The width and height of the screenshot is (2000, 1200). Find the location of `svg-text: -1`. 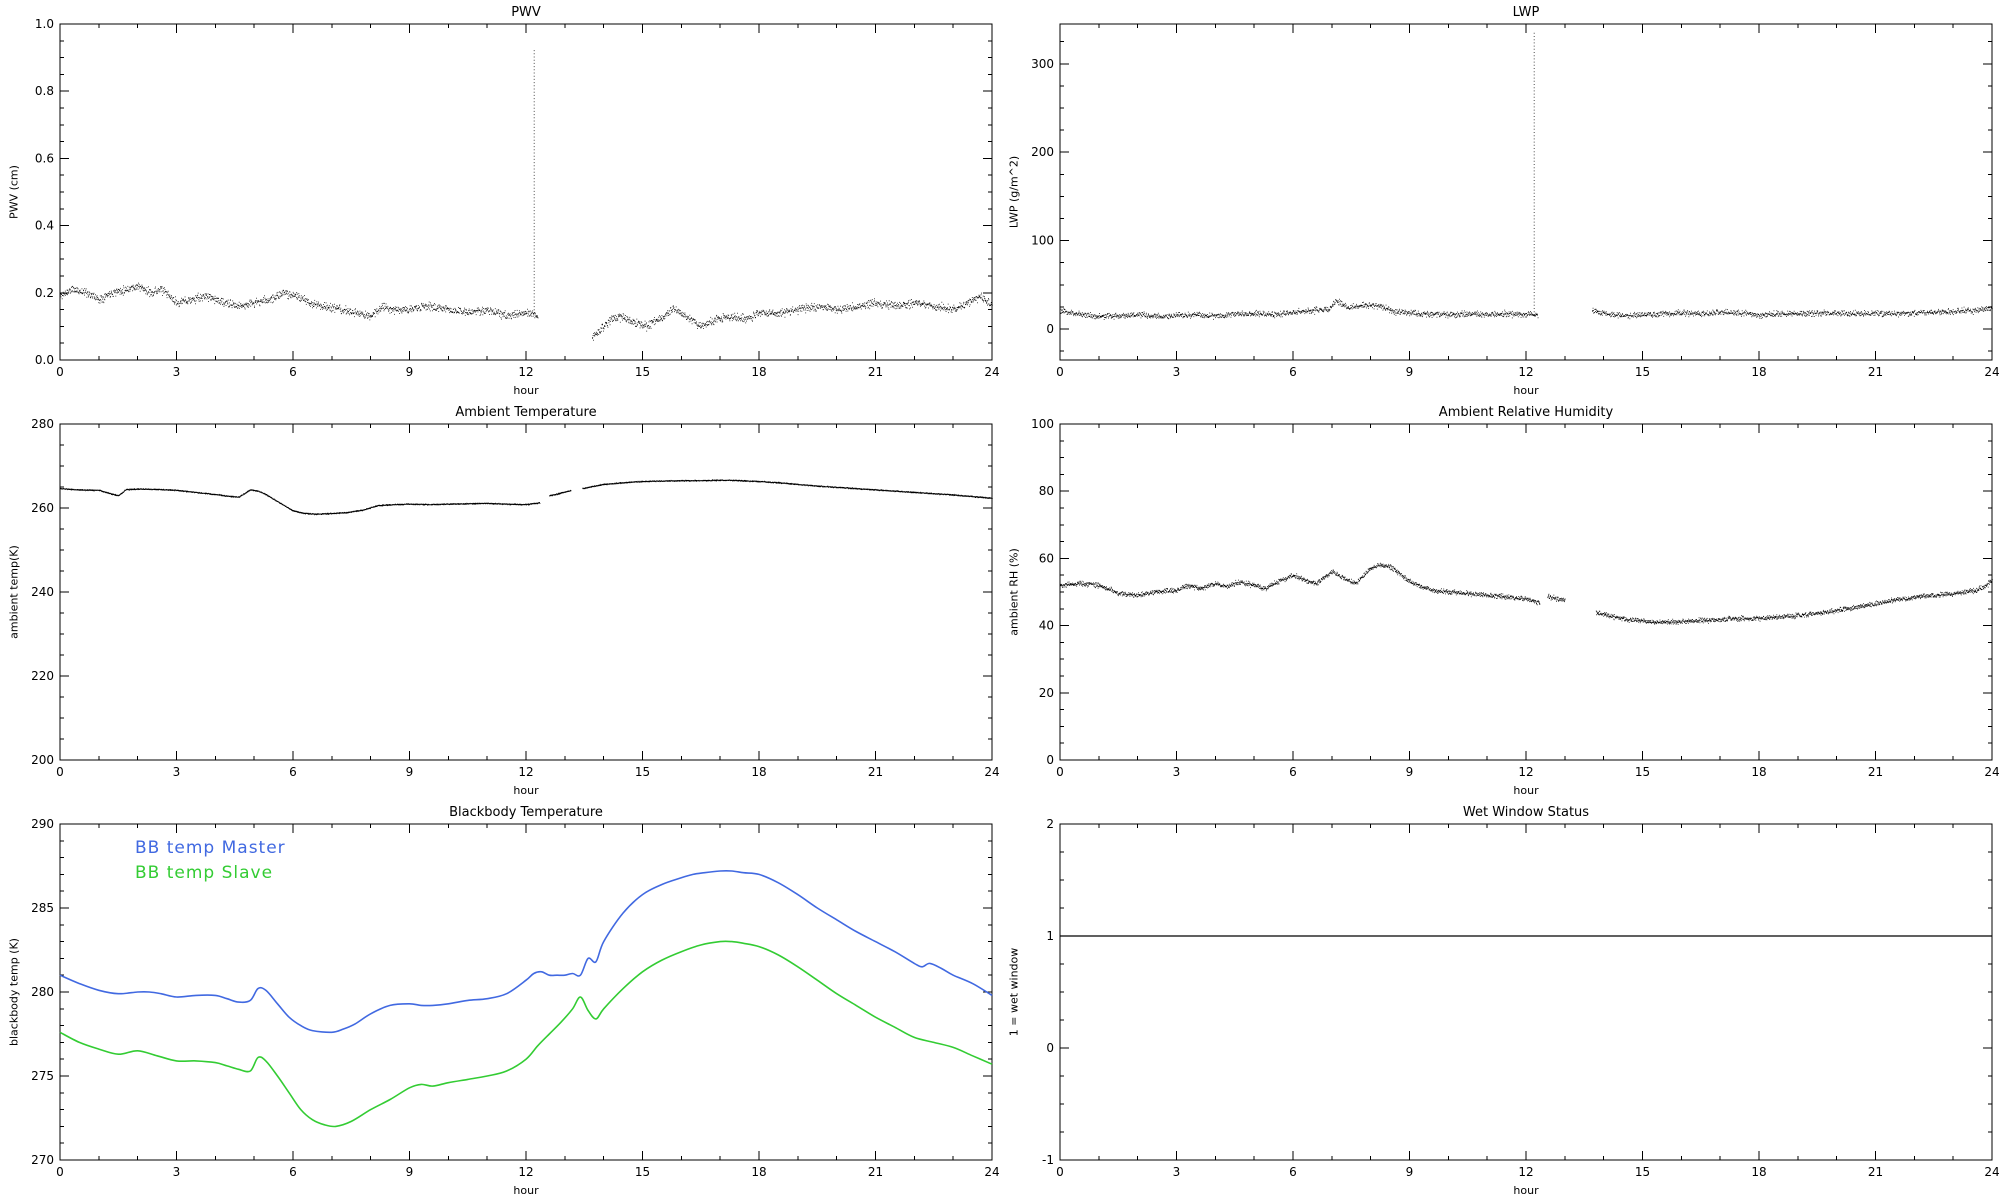

svg-text: -1 is located at coordinates (1048, 1160).